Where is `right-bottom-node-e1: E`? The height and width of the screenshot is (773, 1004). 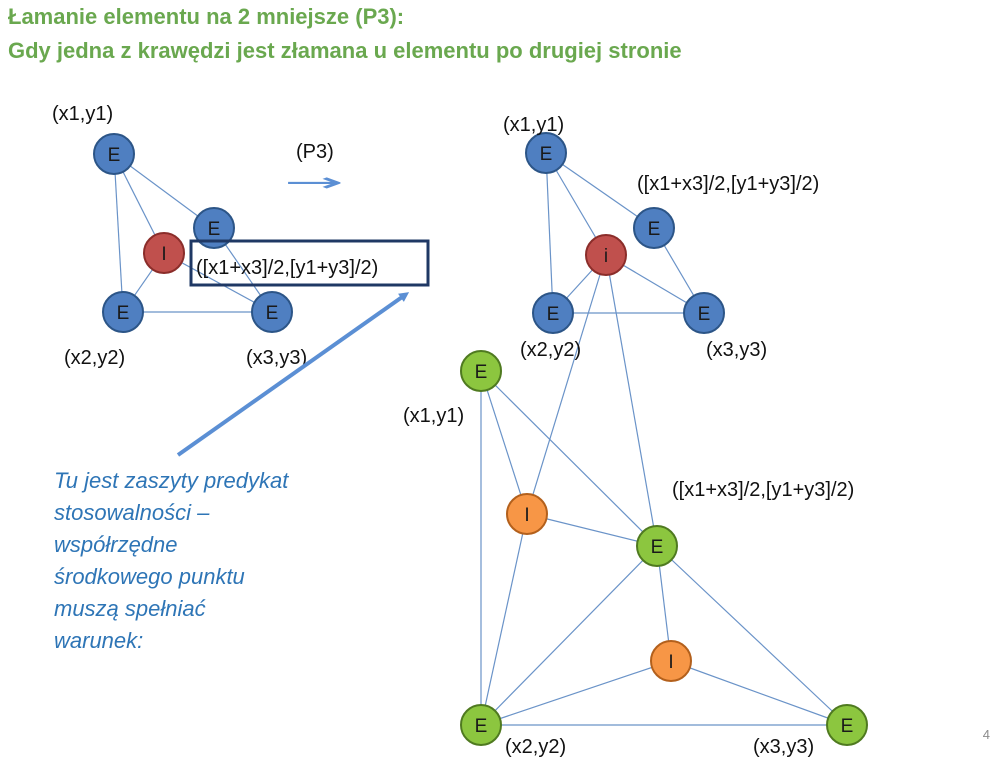
right-bottom-node-e1: E is located at coordinates (481, 371).